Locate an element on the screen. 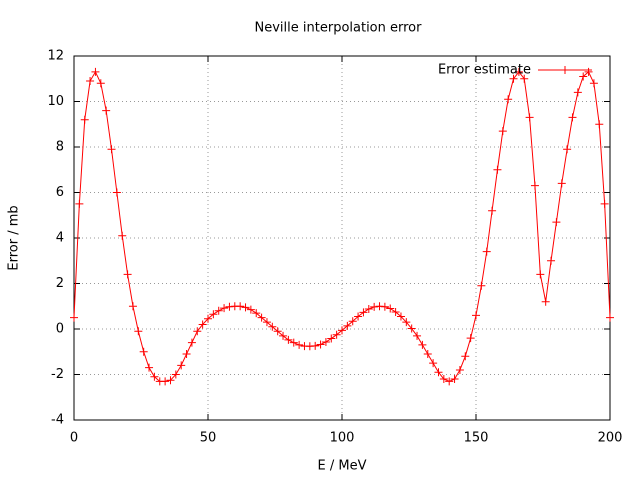 The height and width of the screenshot is (480, 640). y-tick-label: -4 is located at coordinates (57, 420).